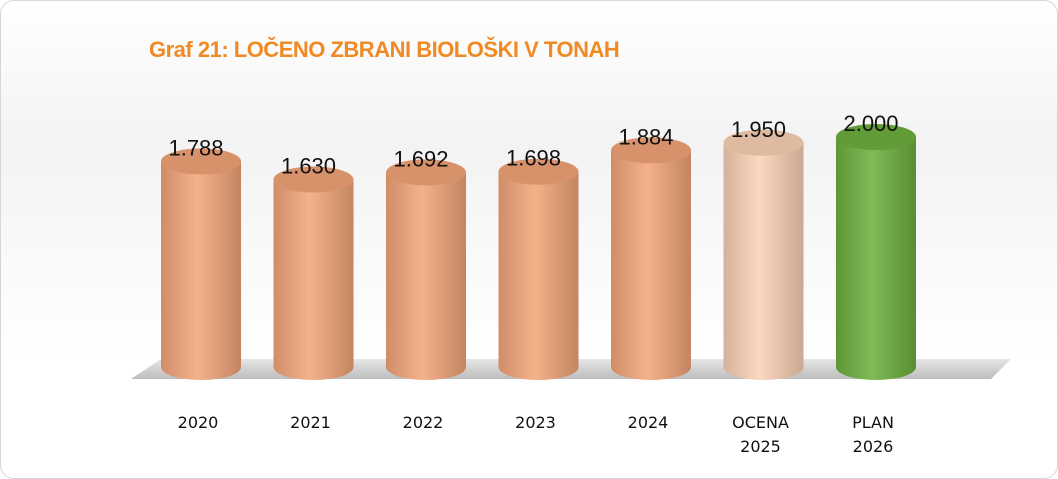  What do you see at coordinates (420, 158) in the screenshot?
I see `value-label: 1.692` at bounding box center [420, 158].